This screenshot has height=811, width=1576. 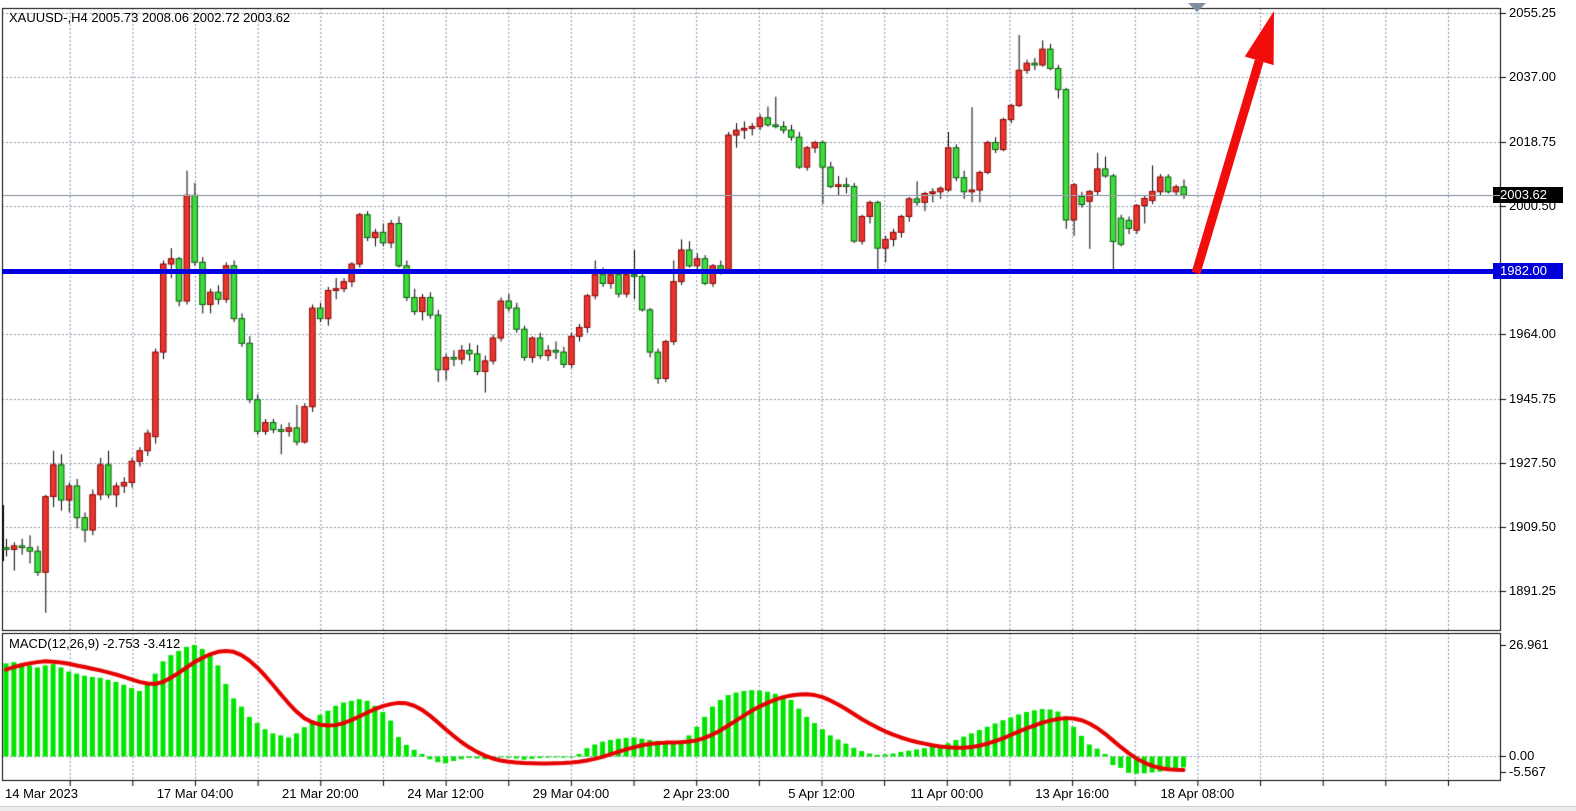 What do you see at coordinates (1528, 271) in the screenshot?
I see `support-price-badge: 1982.00` at bounding box center [1528, 271].